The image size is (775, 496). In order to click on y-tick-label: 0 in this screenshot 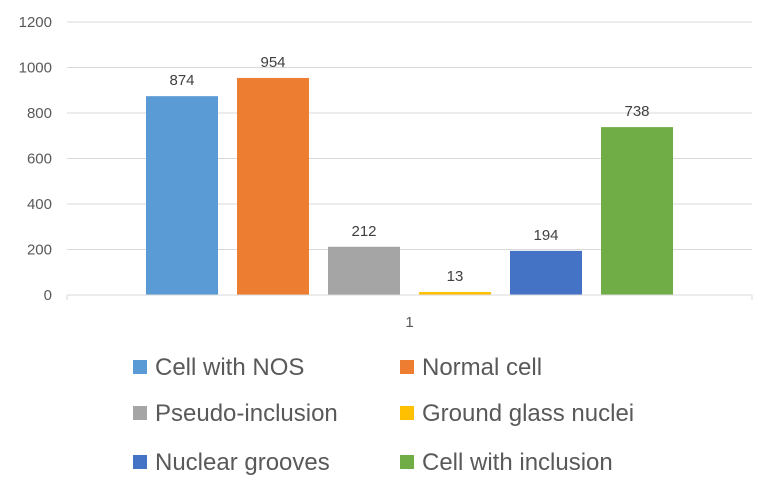, I will do `click(48, 295)`.